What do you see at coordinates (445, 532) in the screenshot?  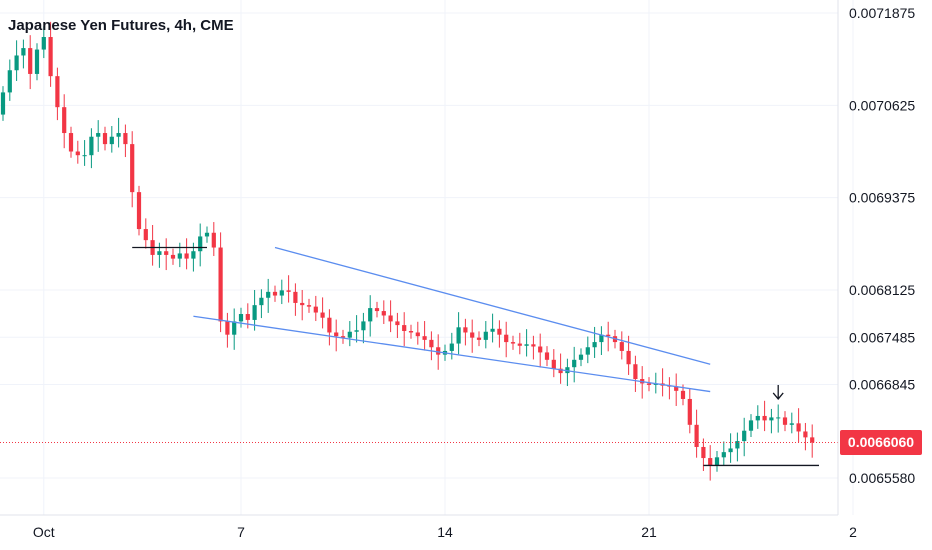 I see `x-tick-label: 14` at bounding box center [445, 532].